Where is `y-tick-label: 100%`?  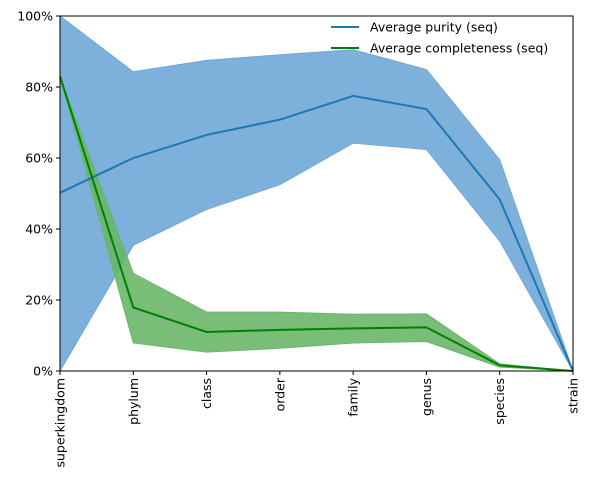
y-tick-label: 100% is located at coordinates (35, 16).